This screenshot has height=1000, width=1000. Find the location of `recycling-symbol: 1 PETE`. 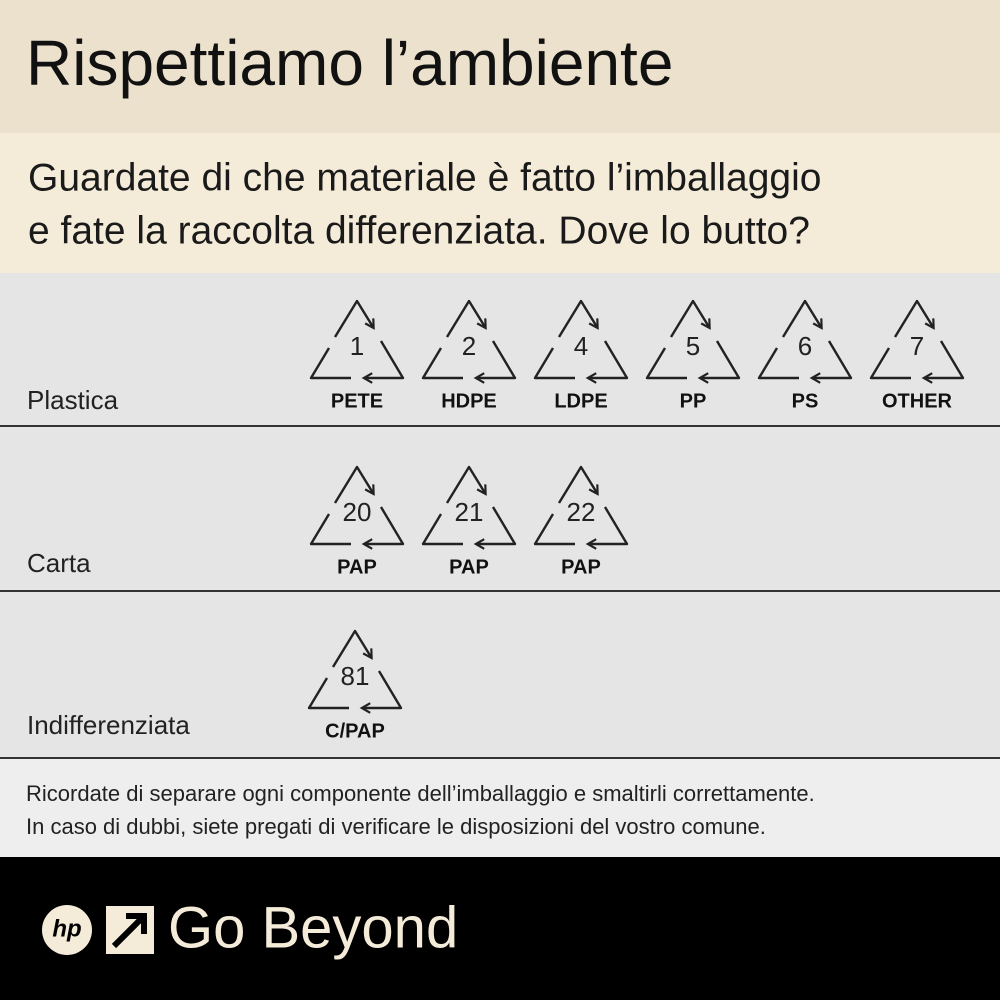

recycling-symbol: 1 PETE is located at coordinates (357, 356).